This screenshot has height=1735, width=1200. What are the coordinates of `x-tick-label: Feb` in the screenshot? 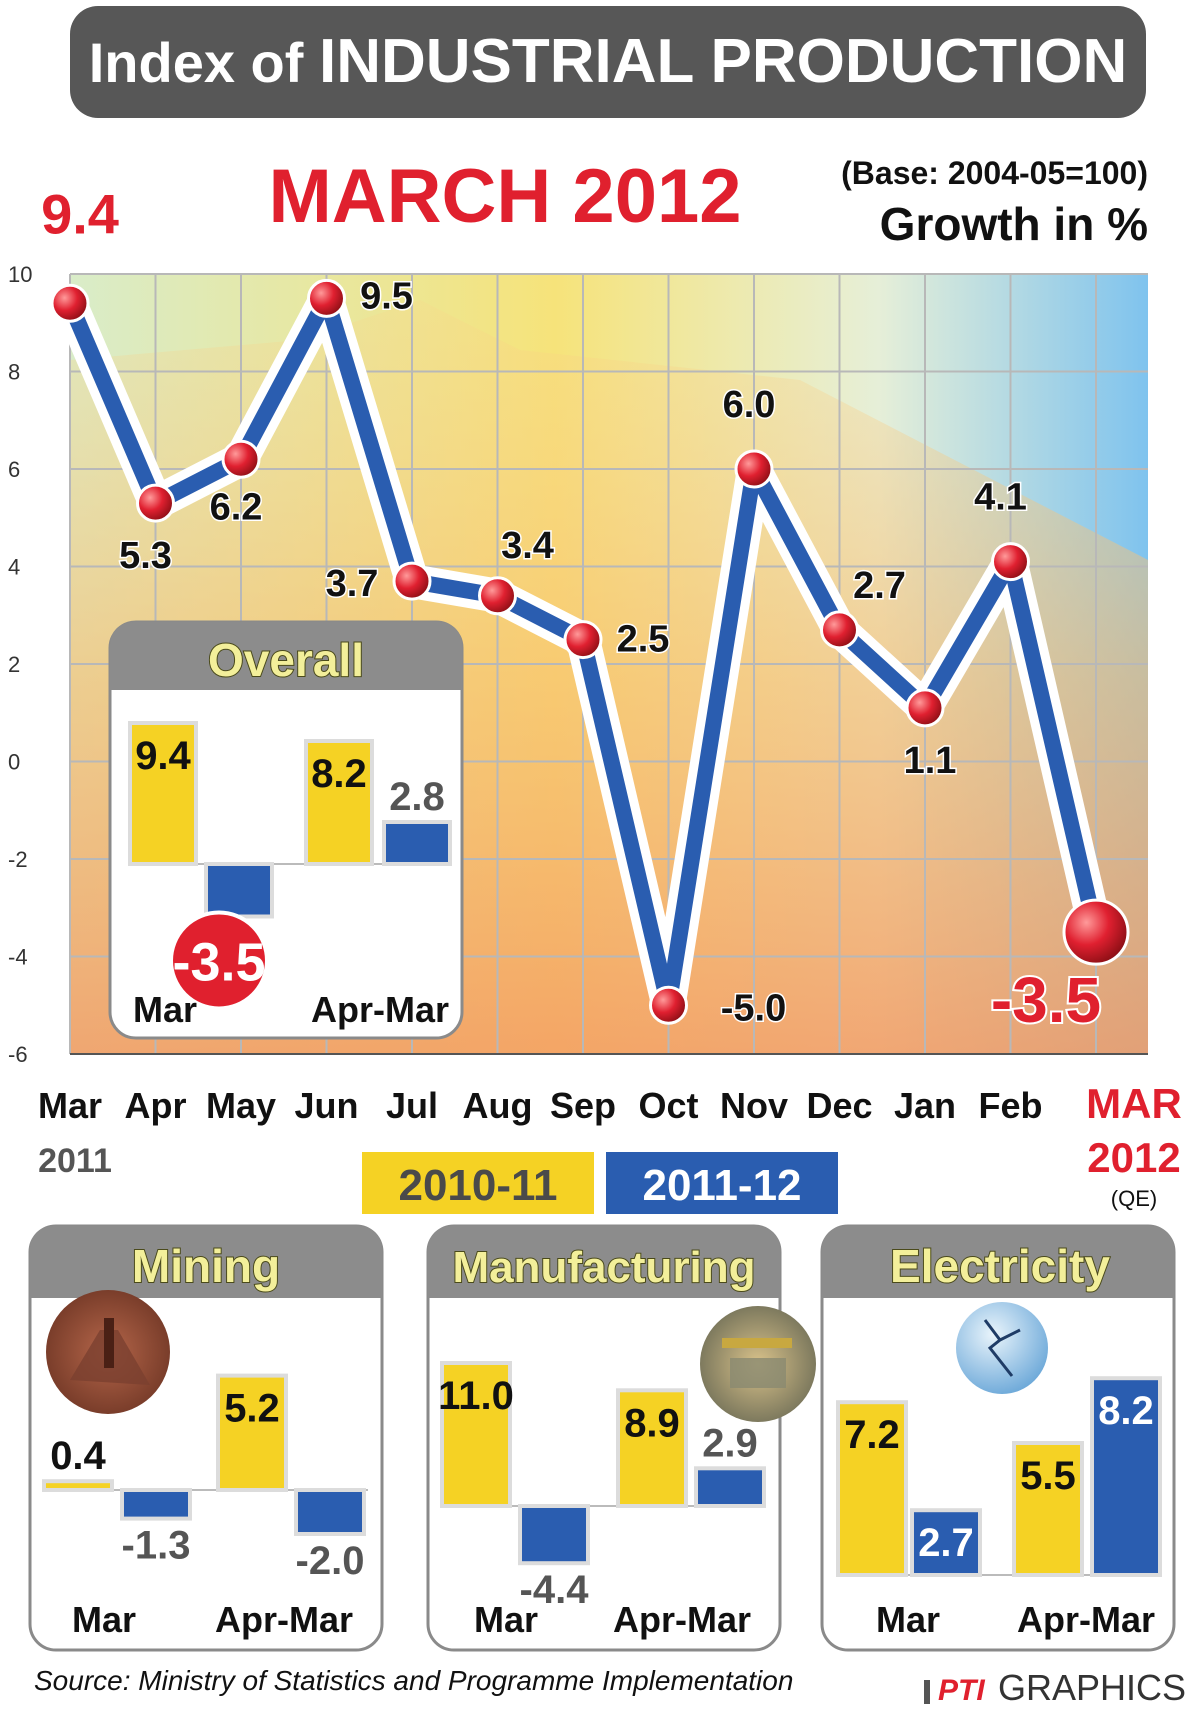 It's located at (1010, 1105).